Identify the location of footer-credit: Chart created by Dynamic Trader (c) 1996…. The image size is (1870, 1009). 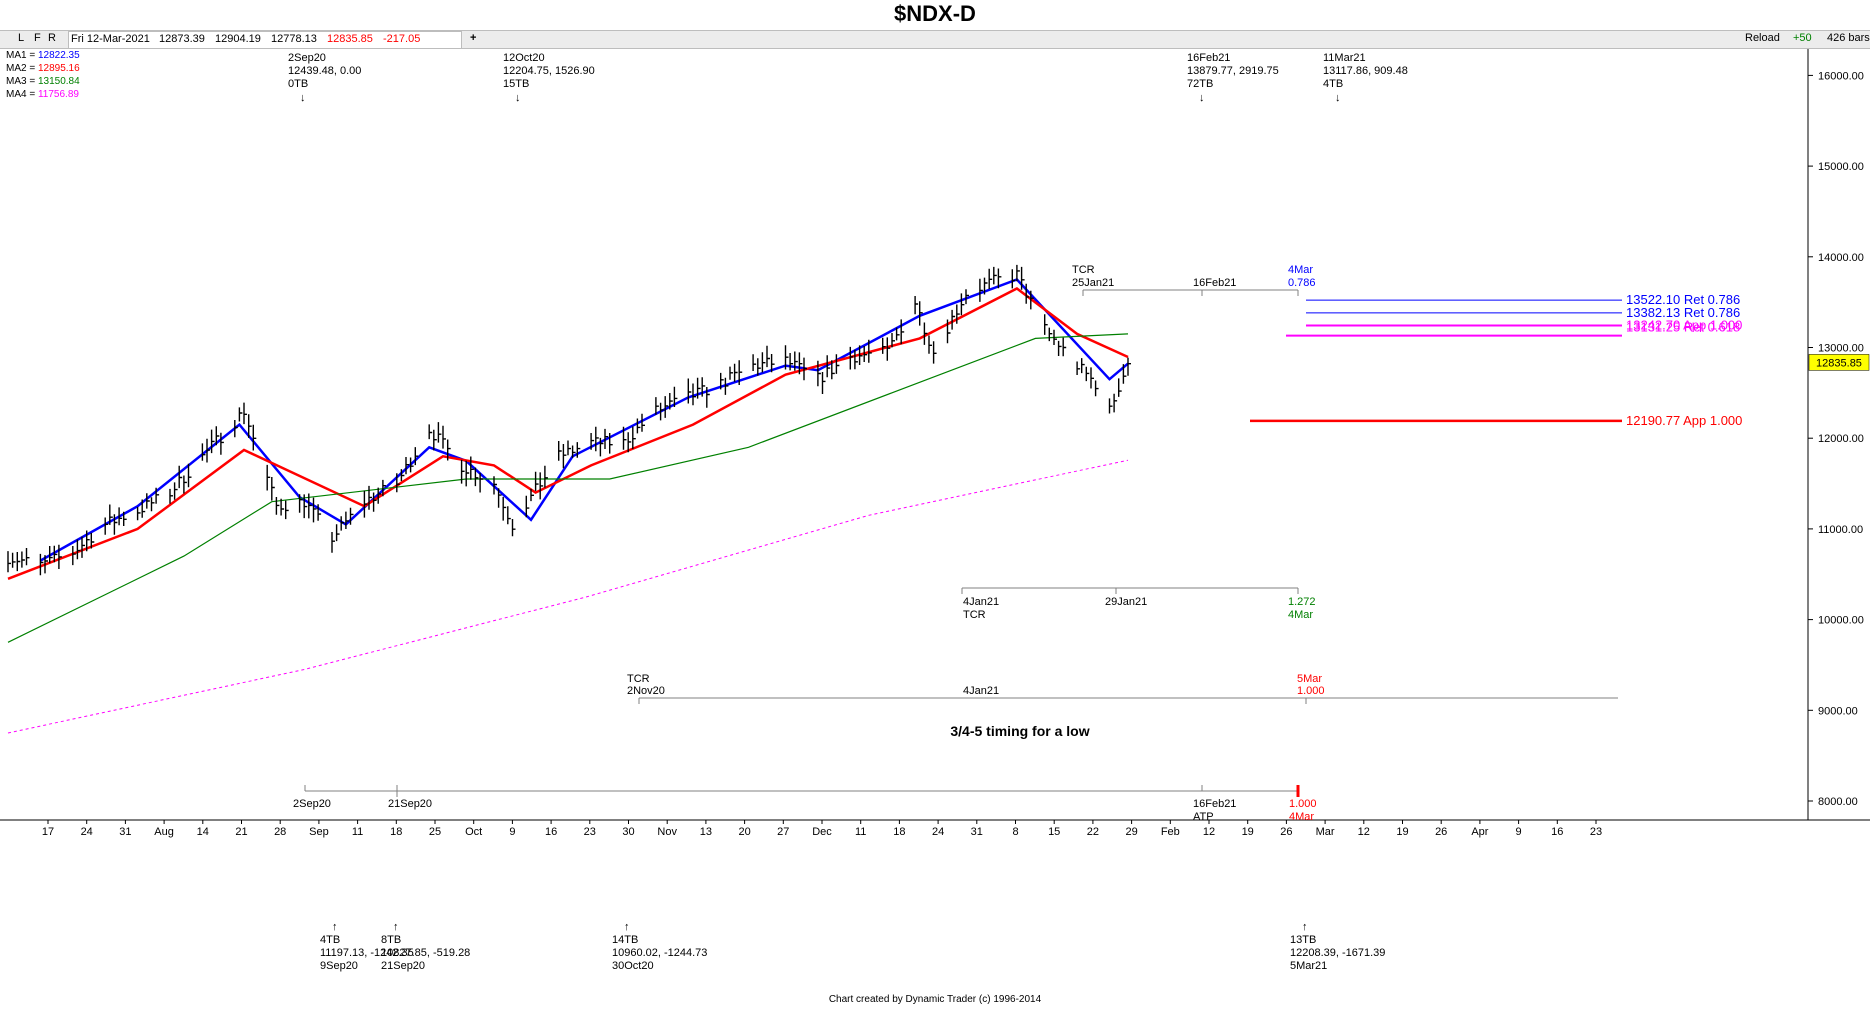
(935, 999).